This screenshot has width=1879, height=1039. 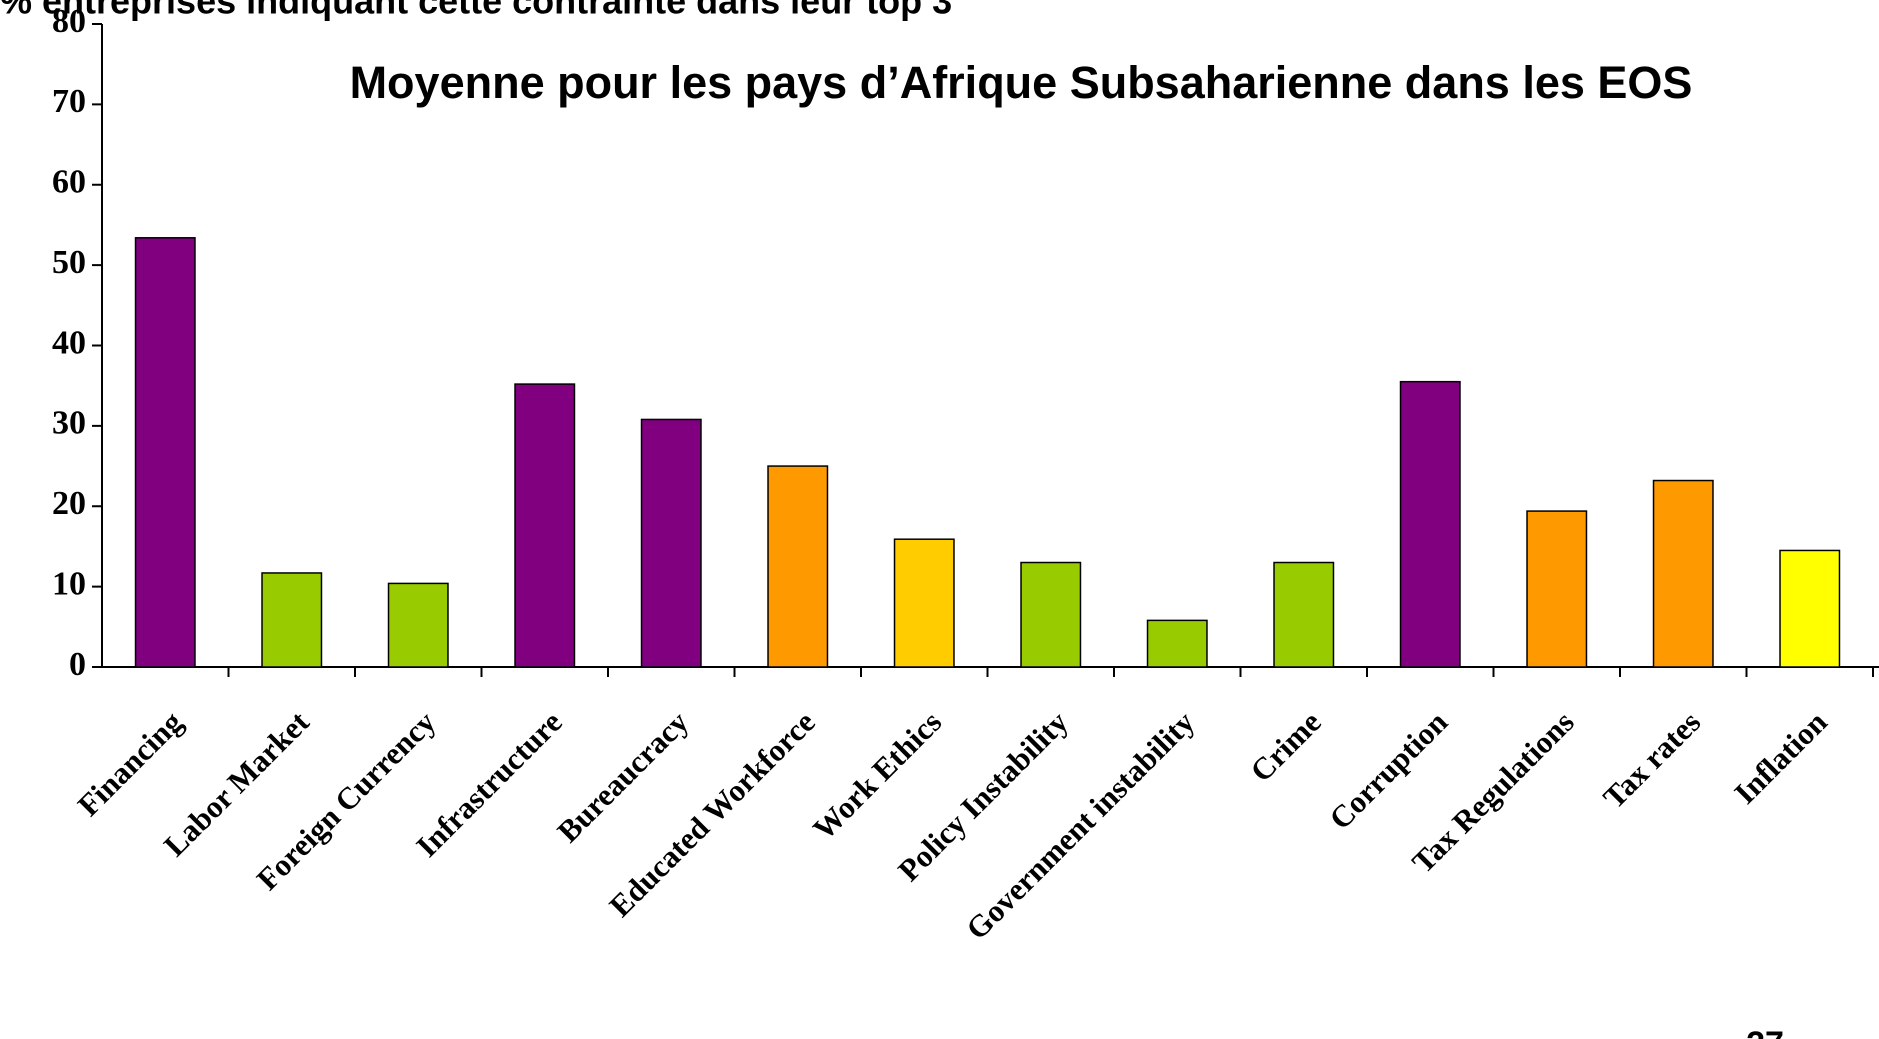 What do you see at coordinates (69, 182) in the screenshot?
I see `y-tick-label: 60` at bounding box center [69, 182].